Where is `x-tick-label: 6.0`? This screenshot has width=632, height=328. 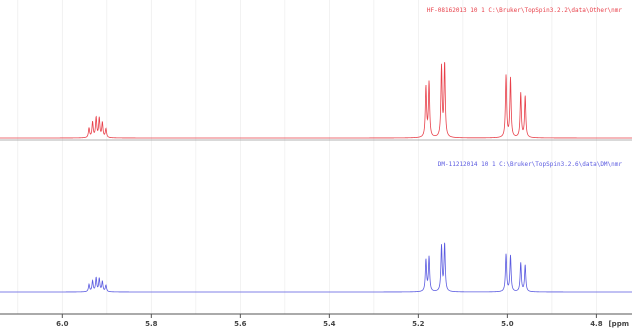
x-tick-label: 6.0 is located at coordinates (62, 324).